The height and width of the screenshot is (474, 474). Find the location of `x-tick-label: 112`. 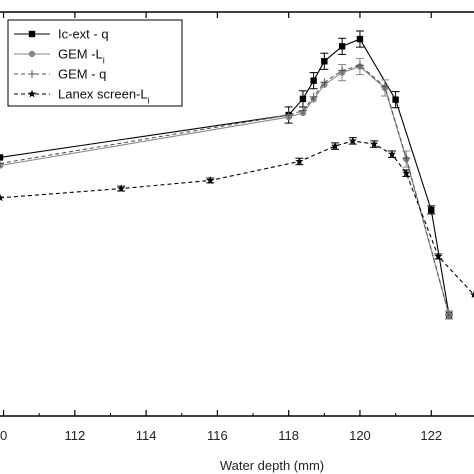

x-tick-label: 112 is located at coordinates (74, 435).